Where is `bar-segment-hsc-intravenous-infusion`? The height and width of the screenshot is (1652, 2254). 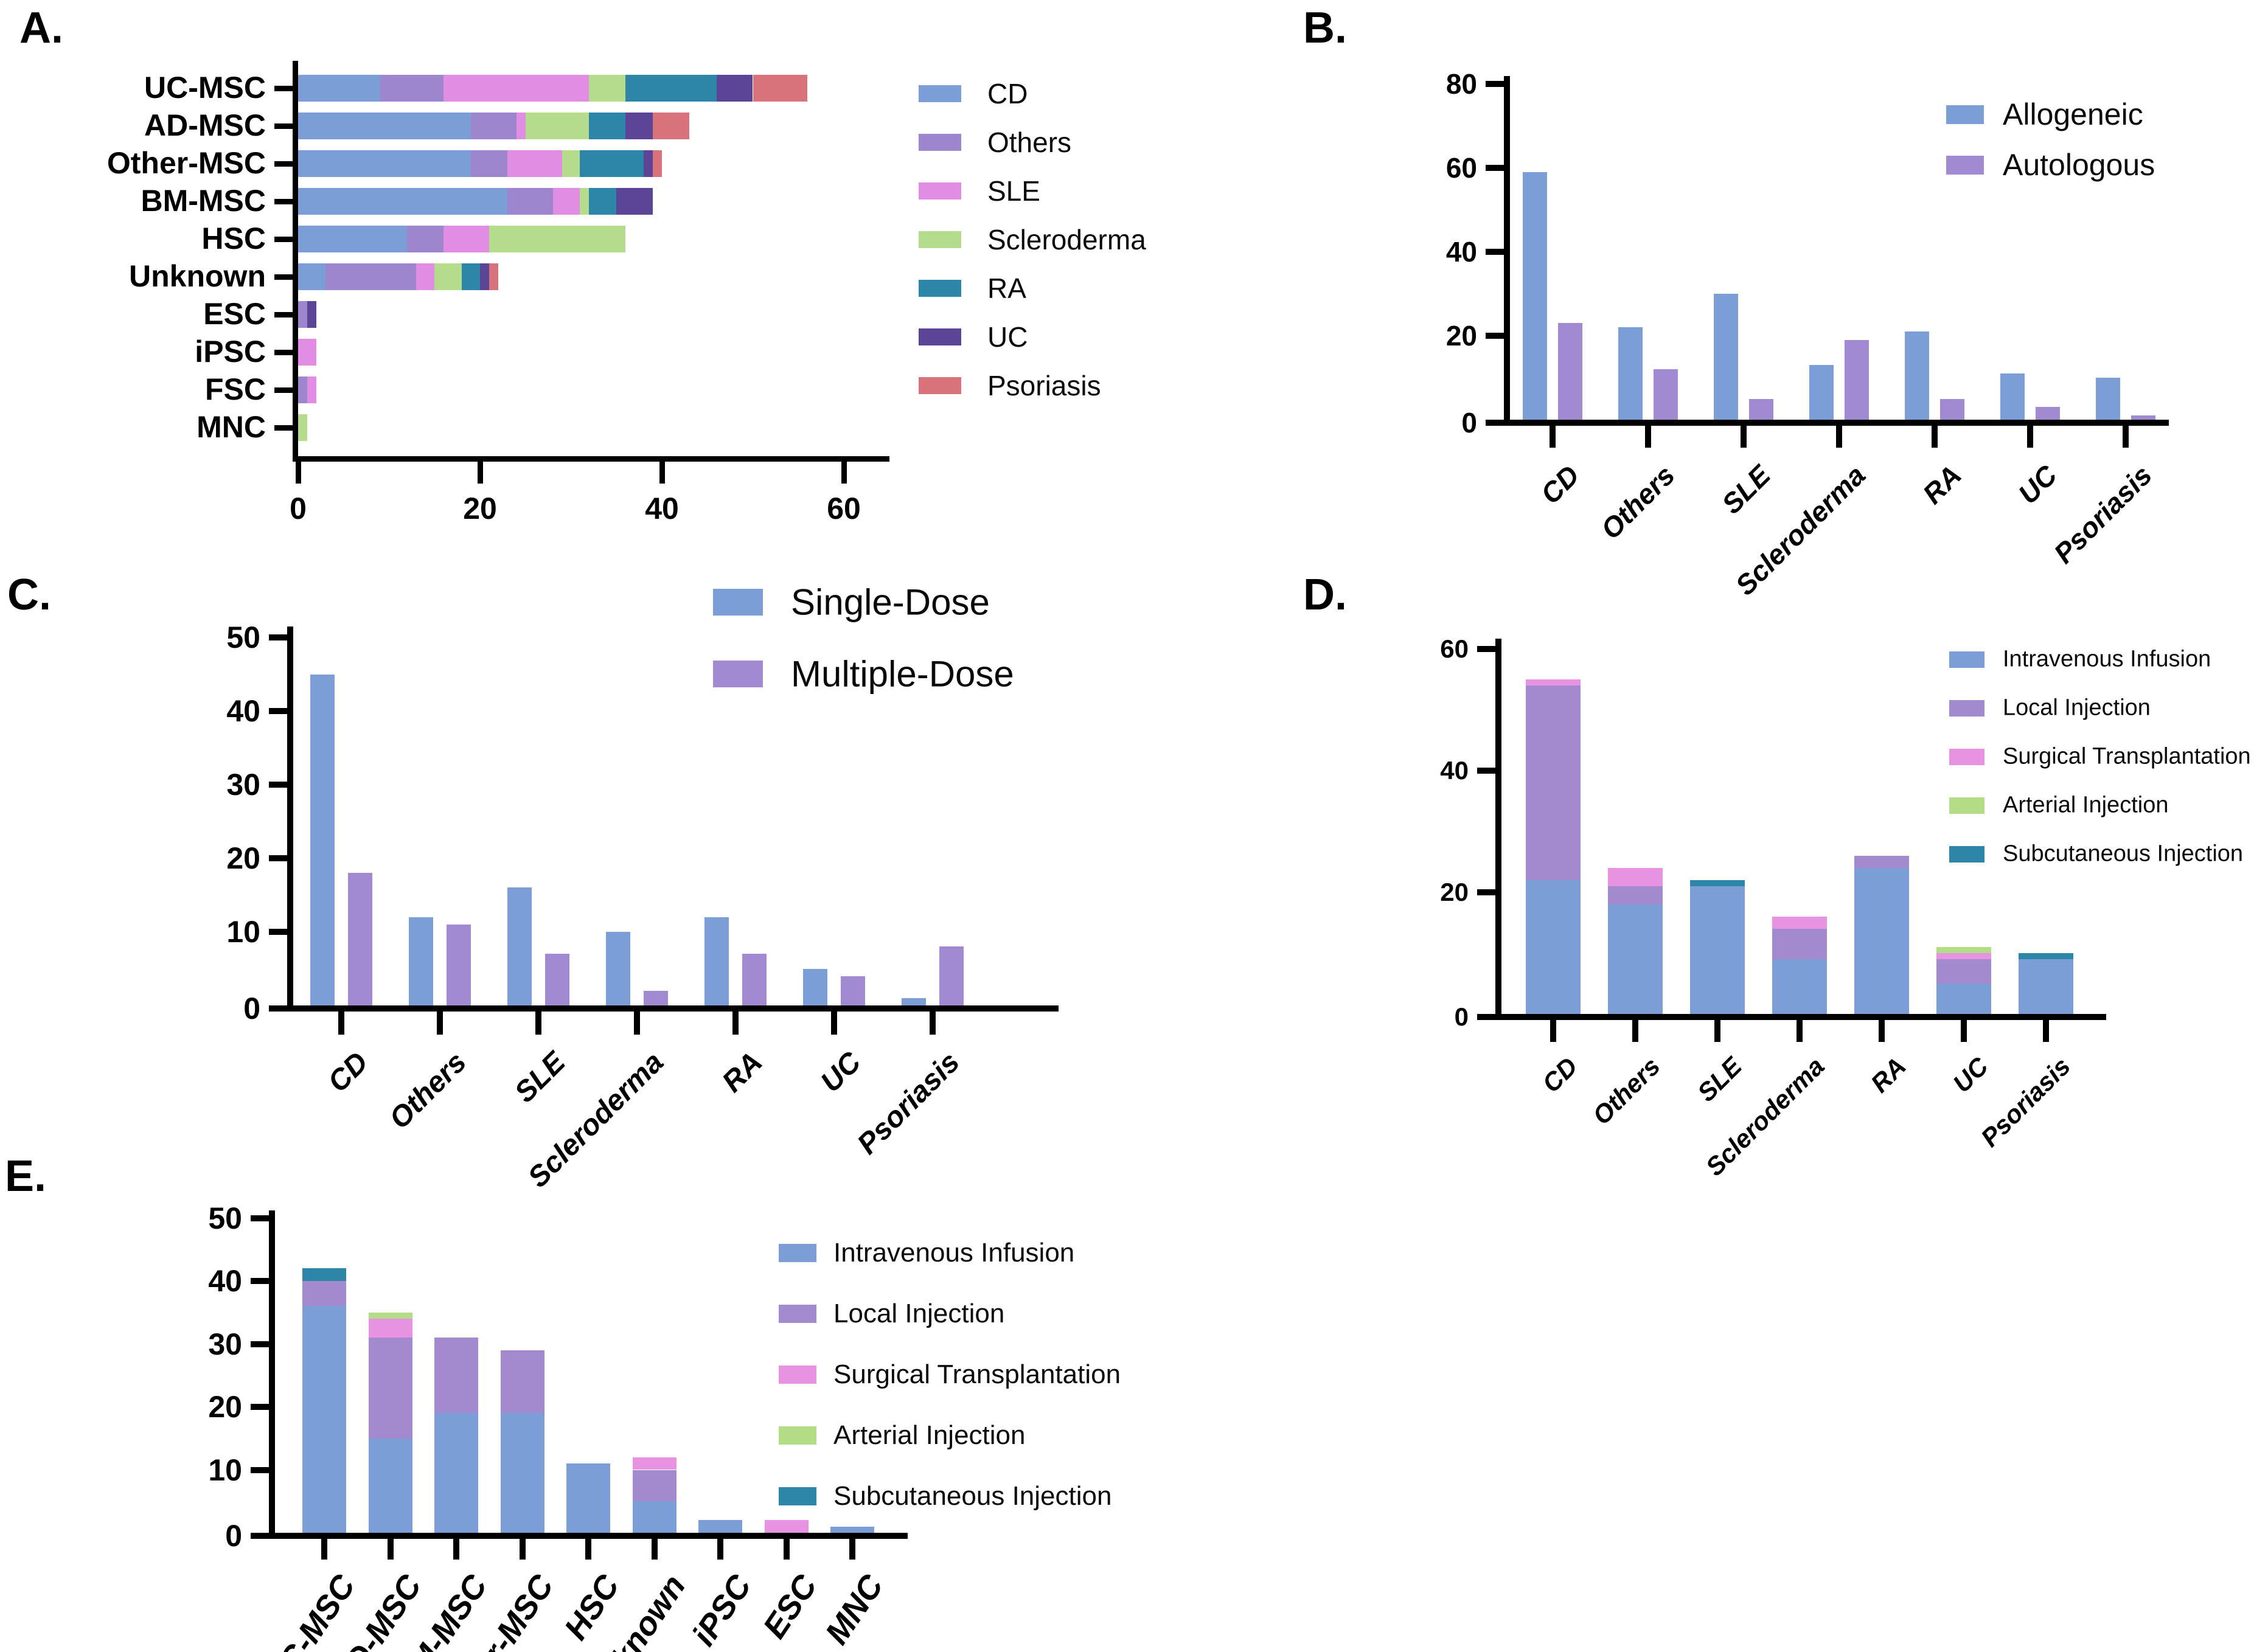
bar-segment-hsc-intravenous-infusion is located at coordinates (588, 1498).